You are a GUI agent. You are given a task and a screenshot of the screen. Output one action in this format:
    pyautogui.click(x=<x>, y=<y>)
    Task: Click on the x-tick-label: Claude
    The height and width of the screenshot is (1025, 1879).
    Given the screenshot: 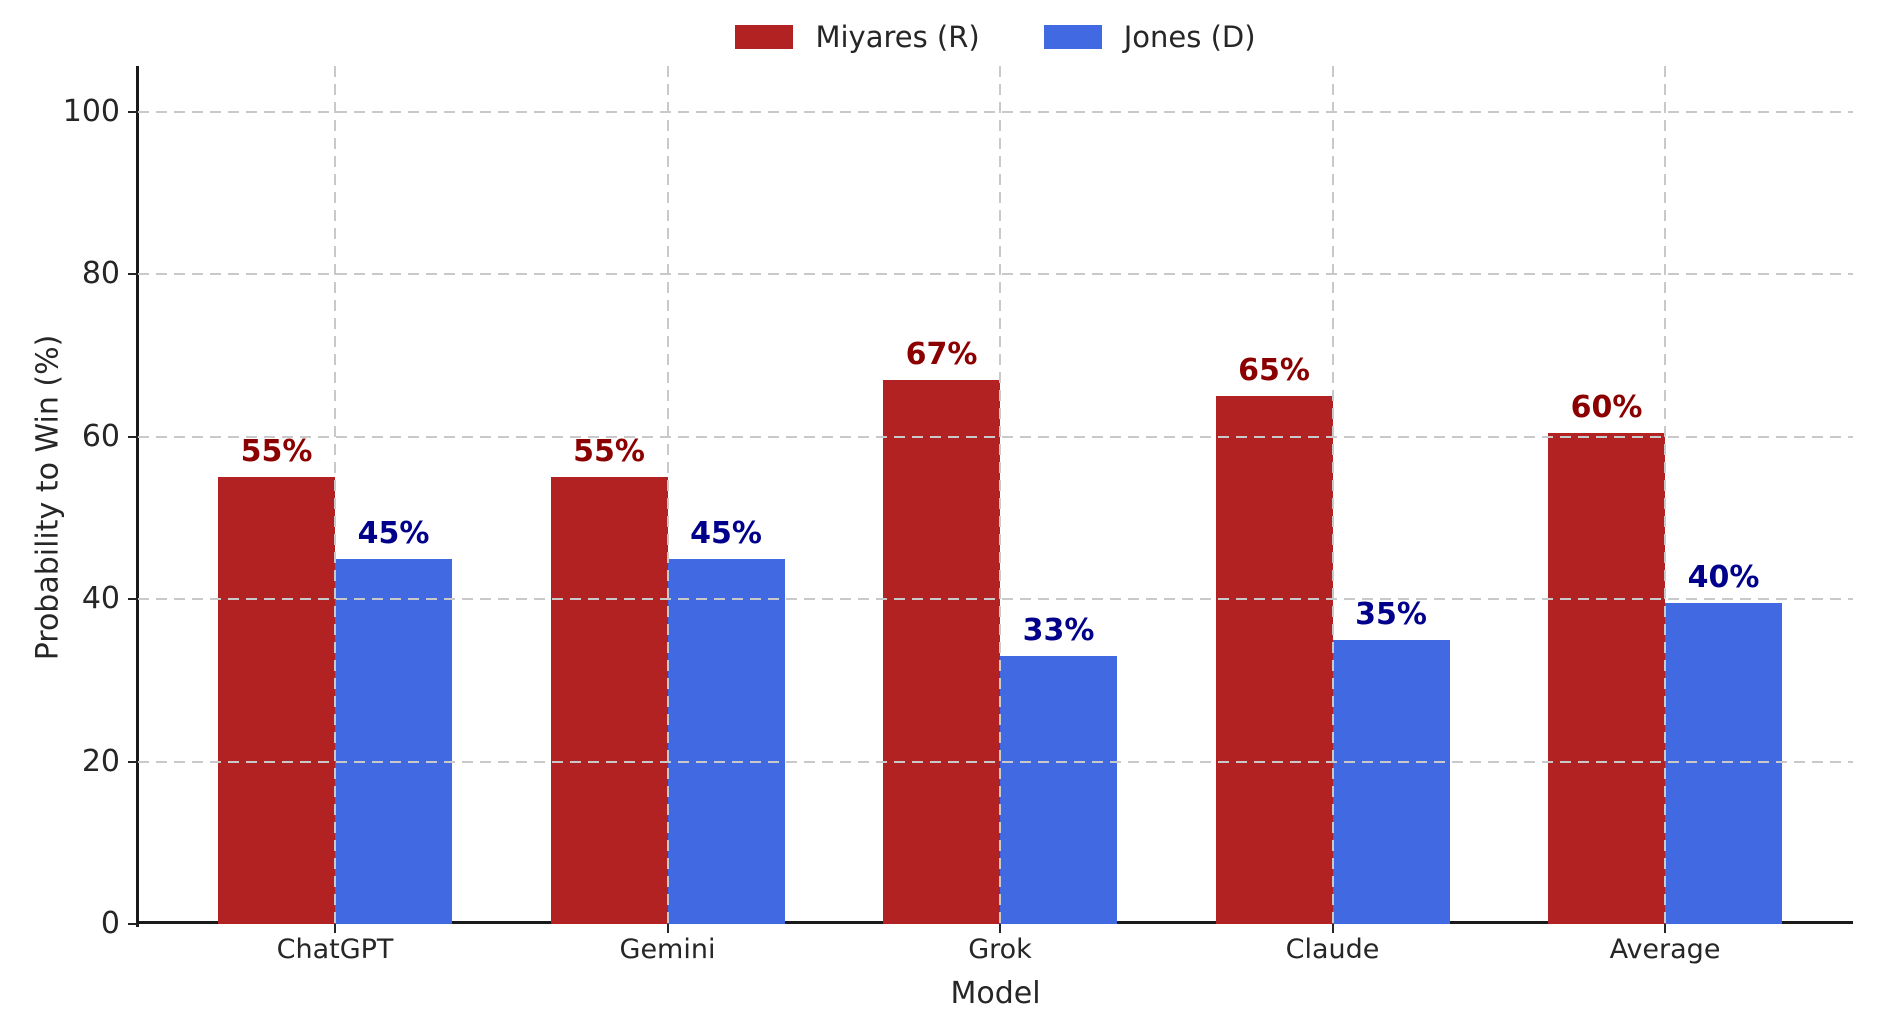 What is the action you would take?
    pyautogui.click(x=1332, y=949)
    